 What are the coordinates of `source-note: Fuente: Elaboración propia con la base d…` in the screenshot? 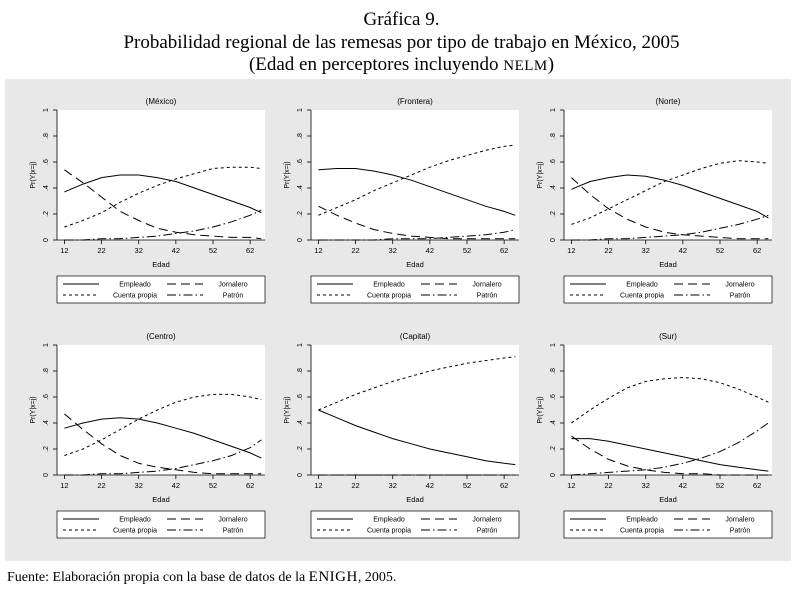 It's located at (202, 577).